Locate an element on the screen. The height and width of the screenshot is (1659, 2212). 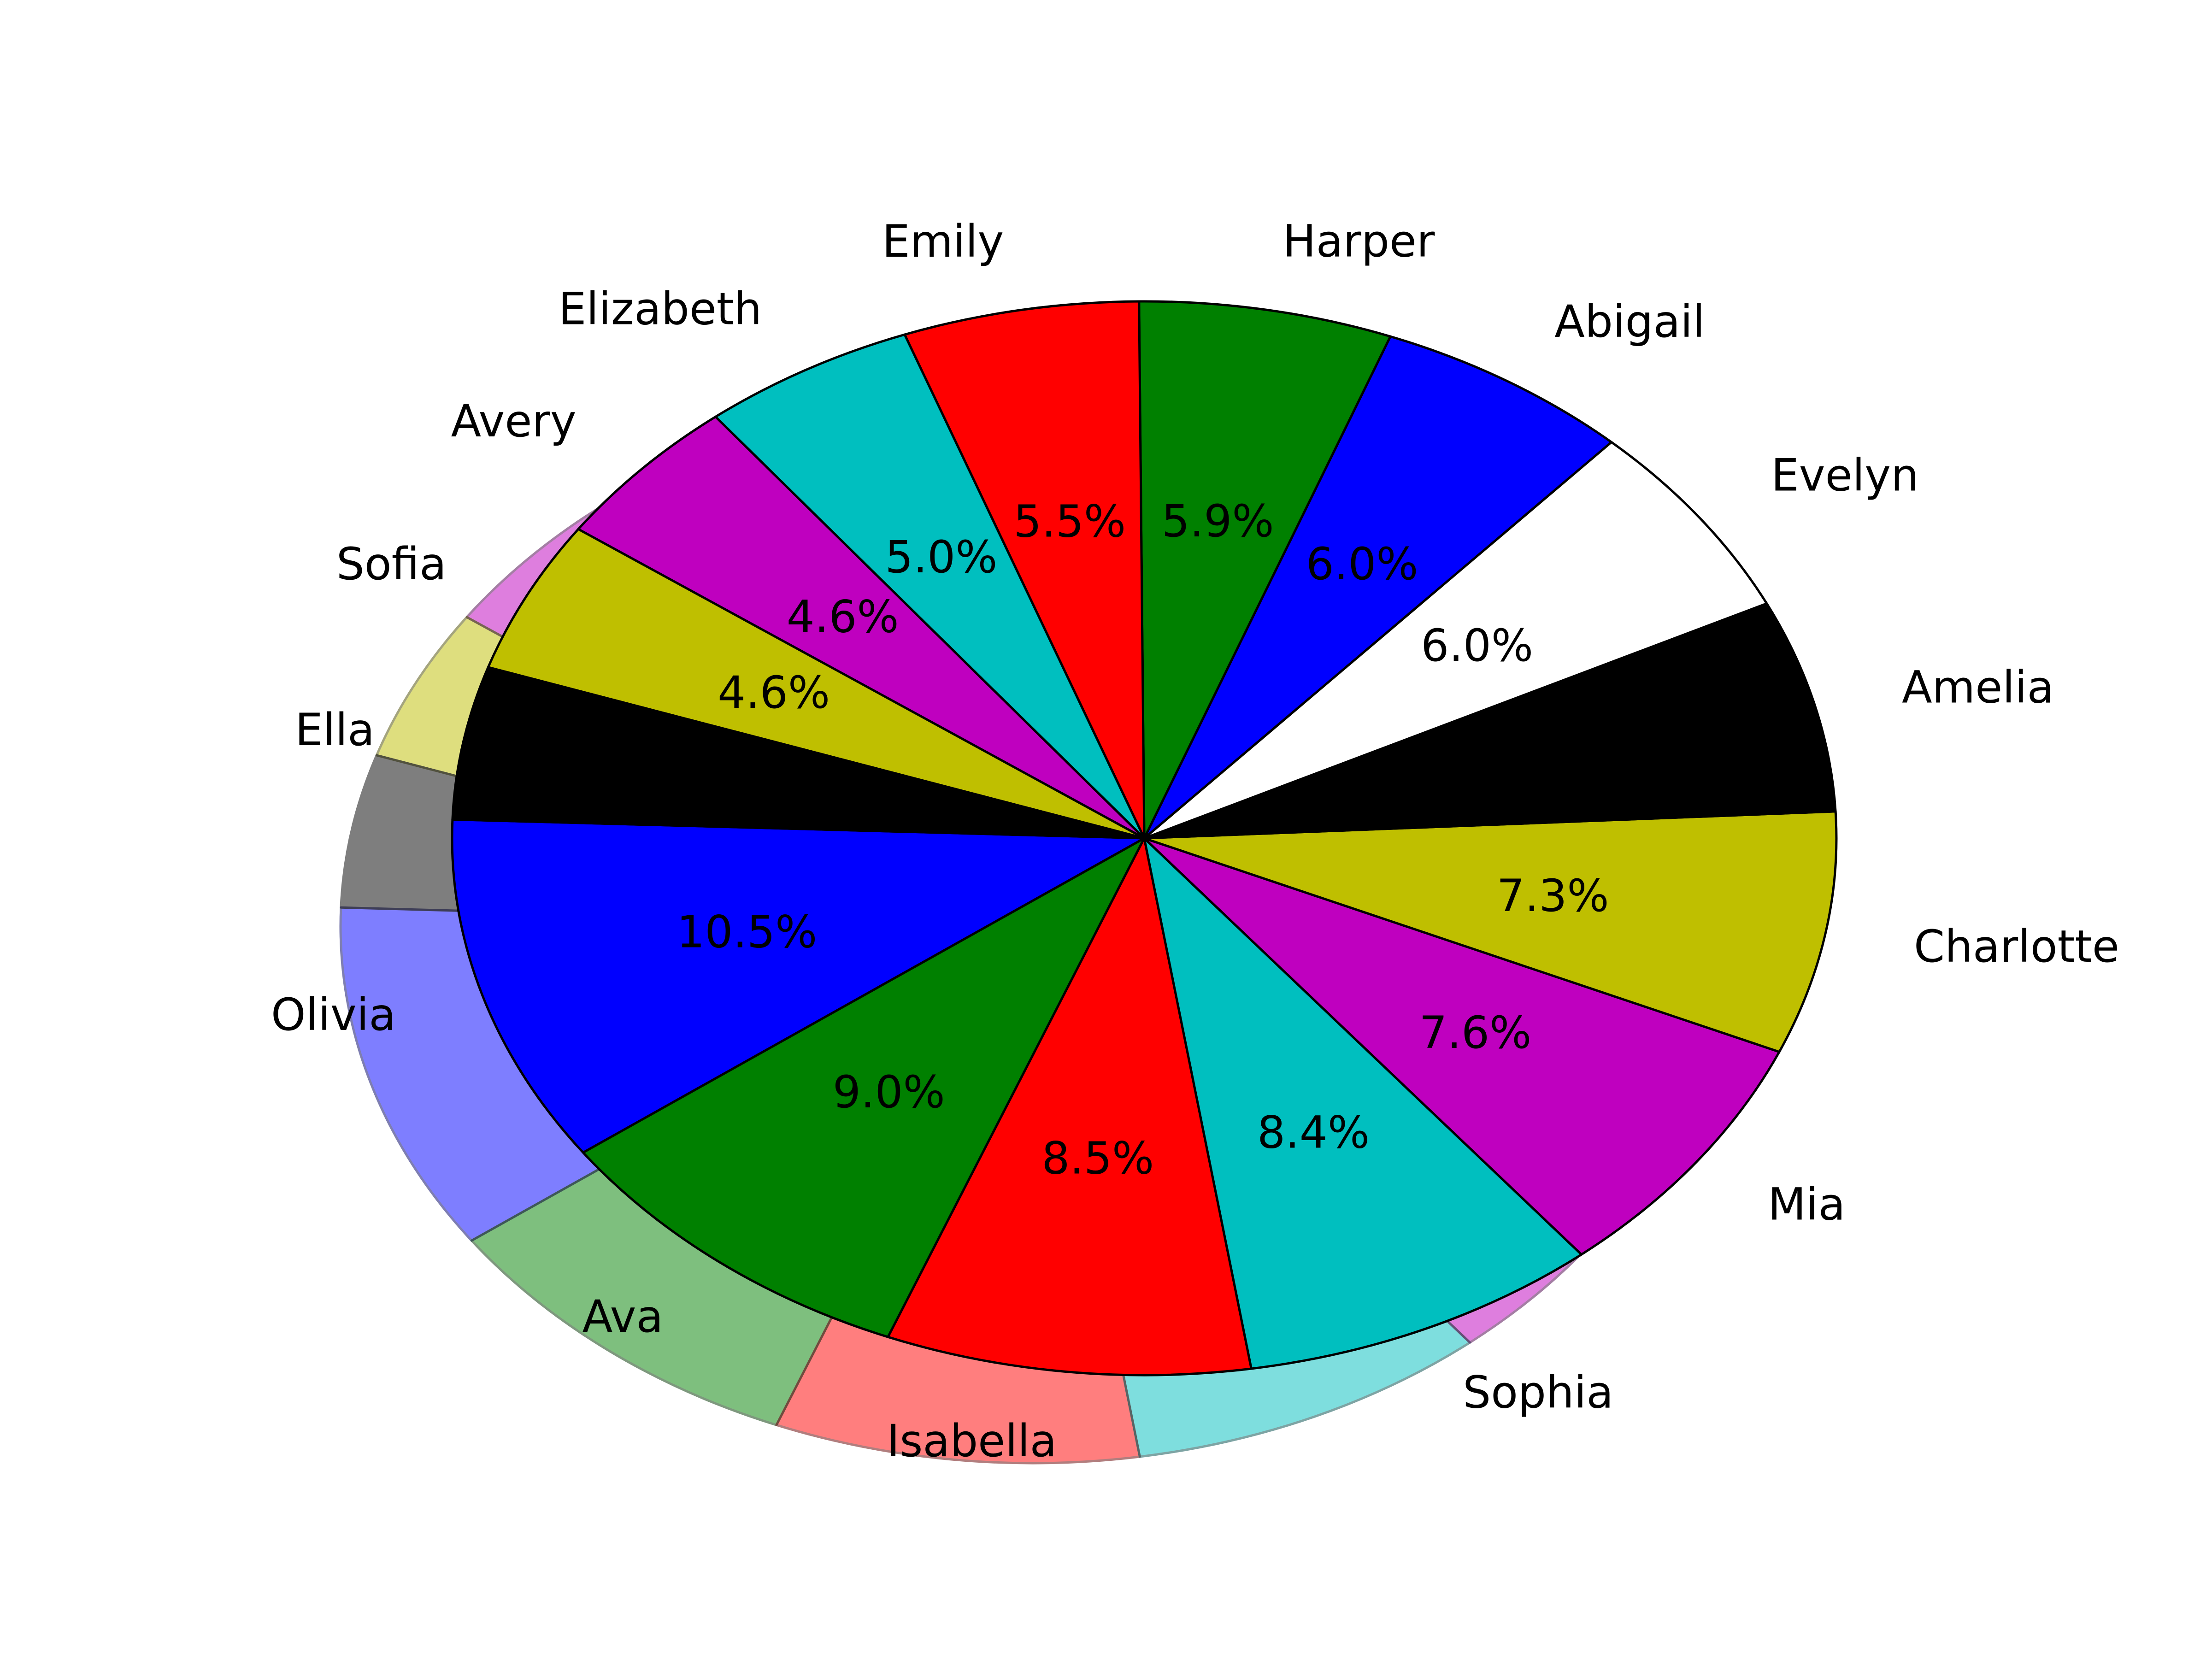
slice-label-charlotte: Charlotte is located at coordinates (2016, 946).